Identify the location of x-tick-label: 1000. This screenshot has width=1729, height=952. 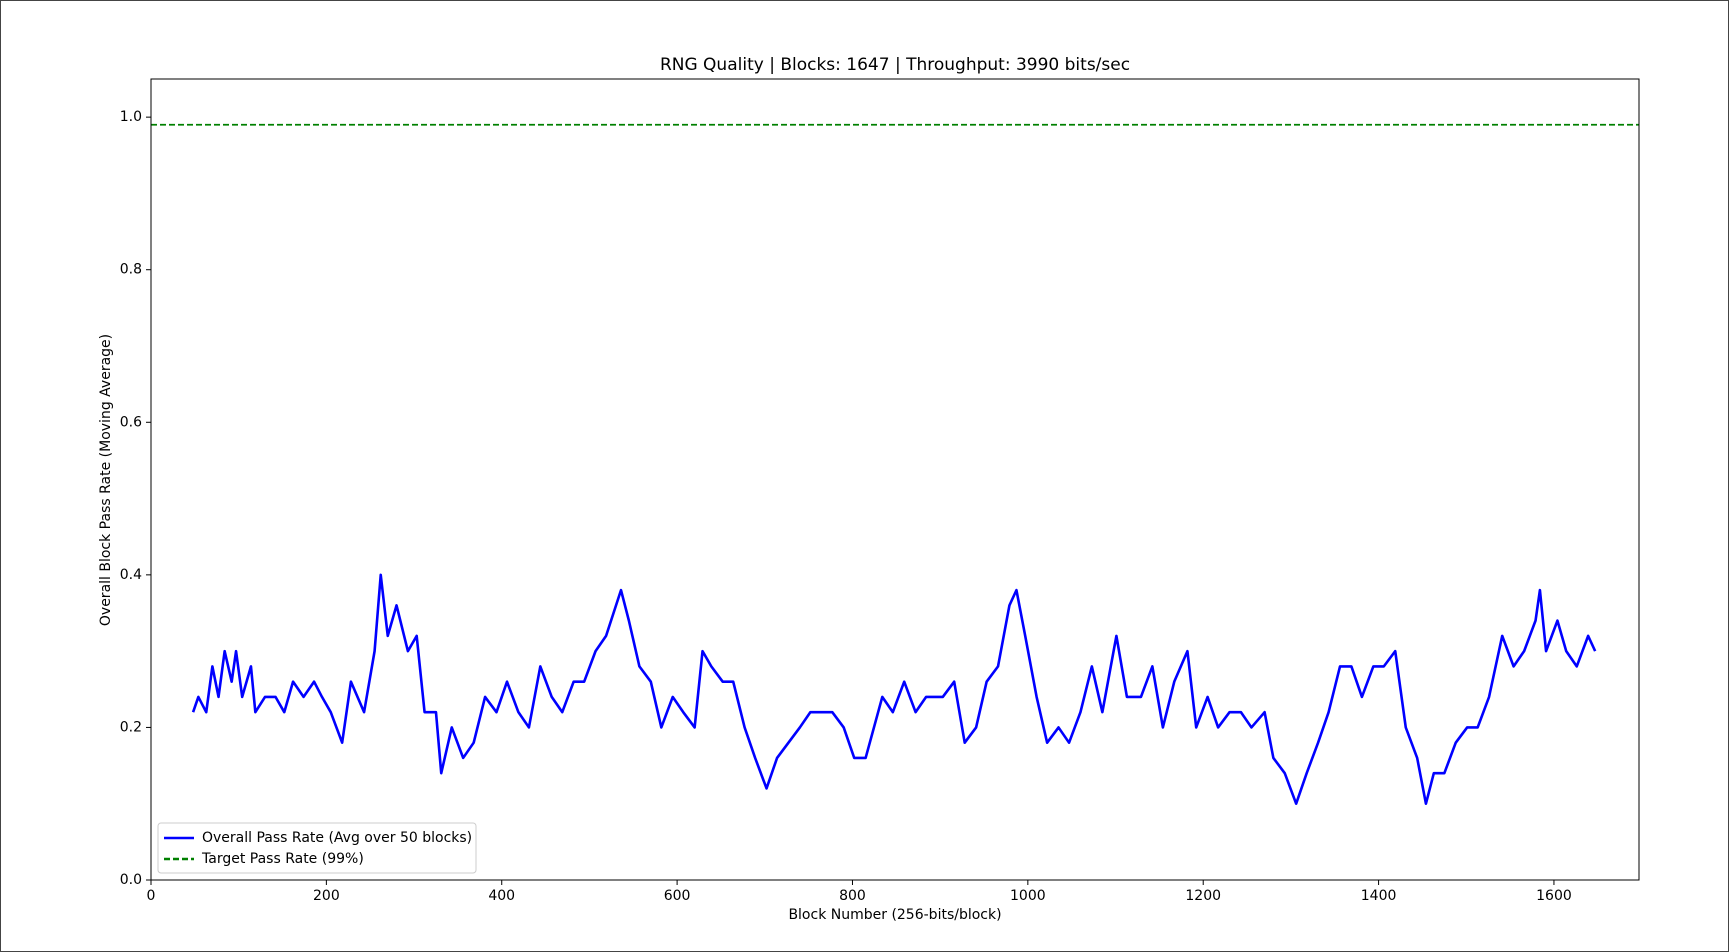
(1028, 896).